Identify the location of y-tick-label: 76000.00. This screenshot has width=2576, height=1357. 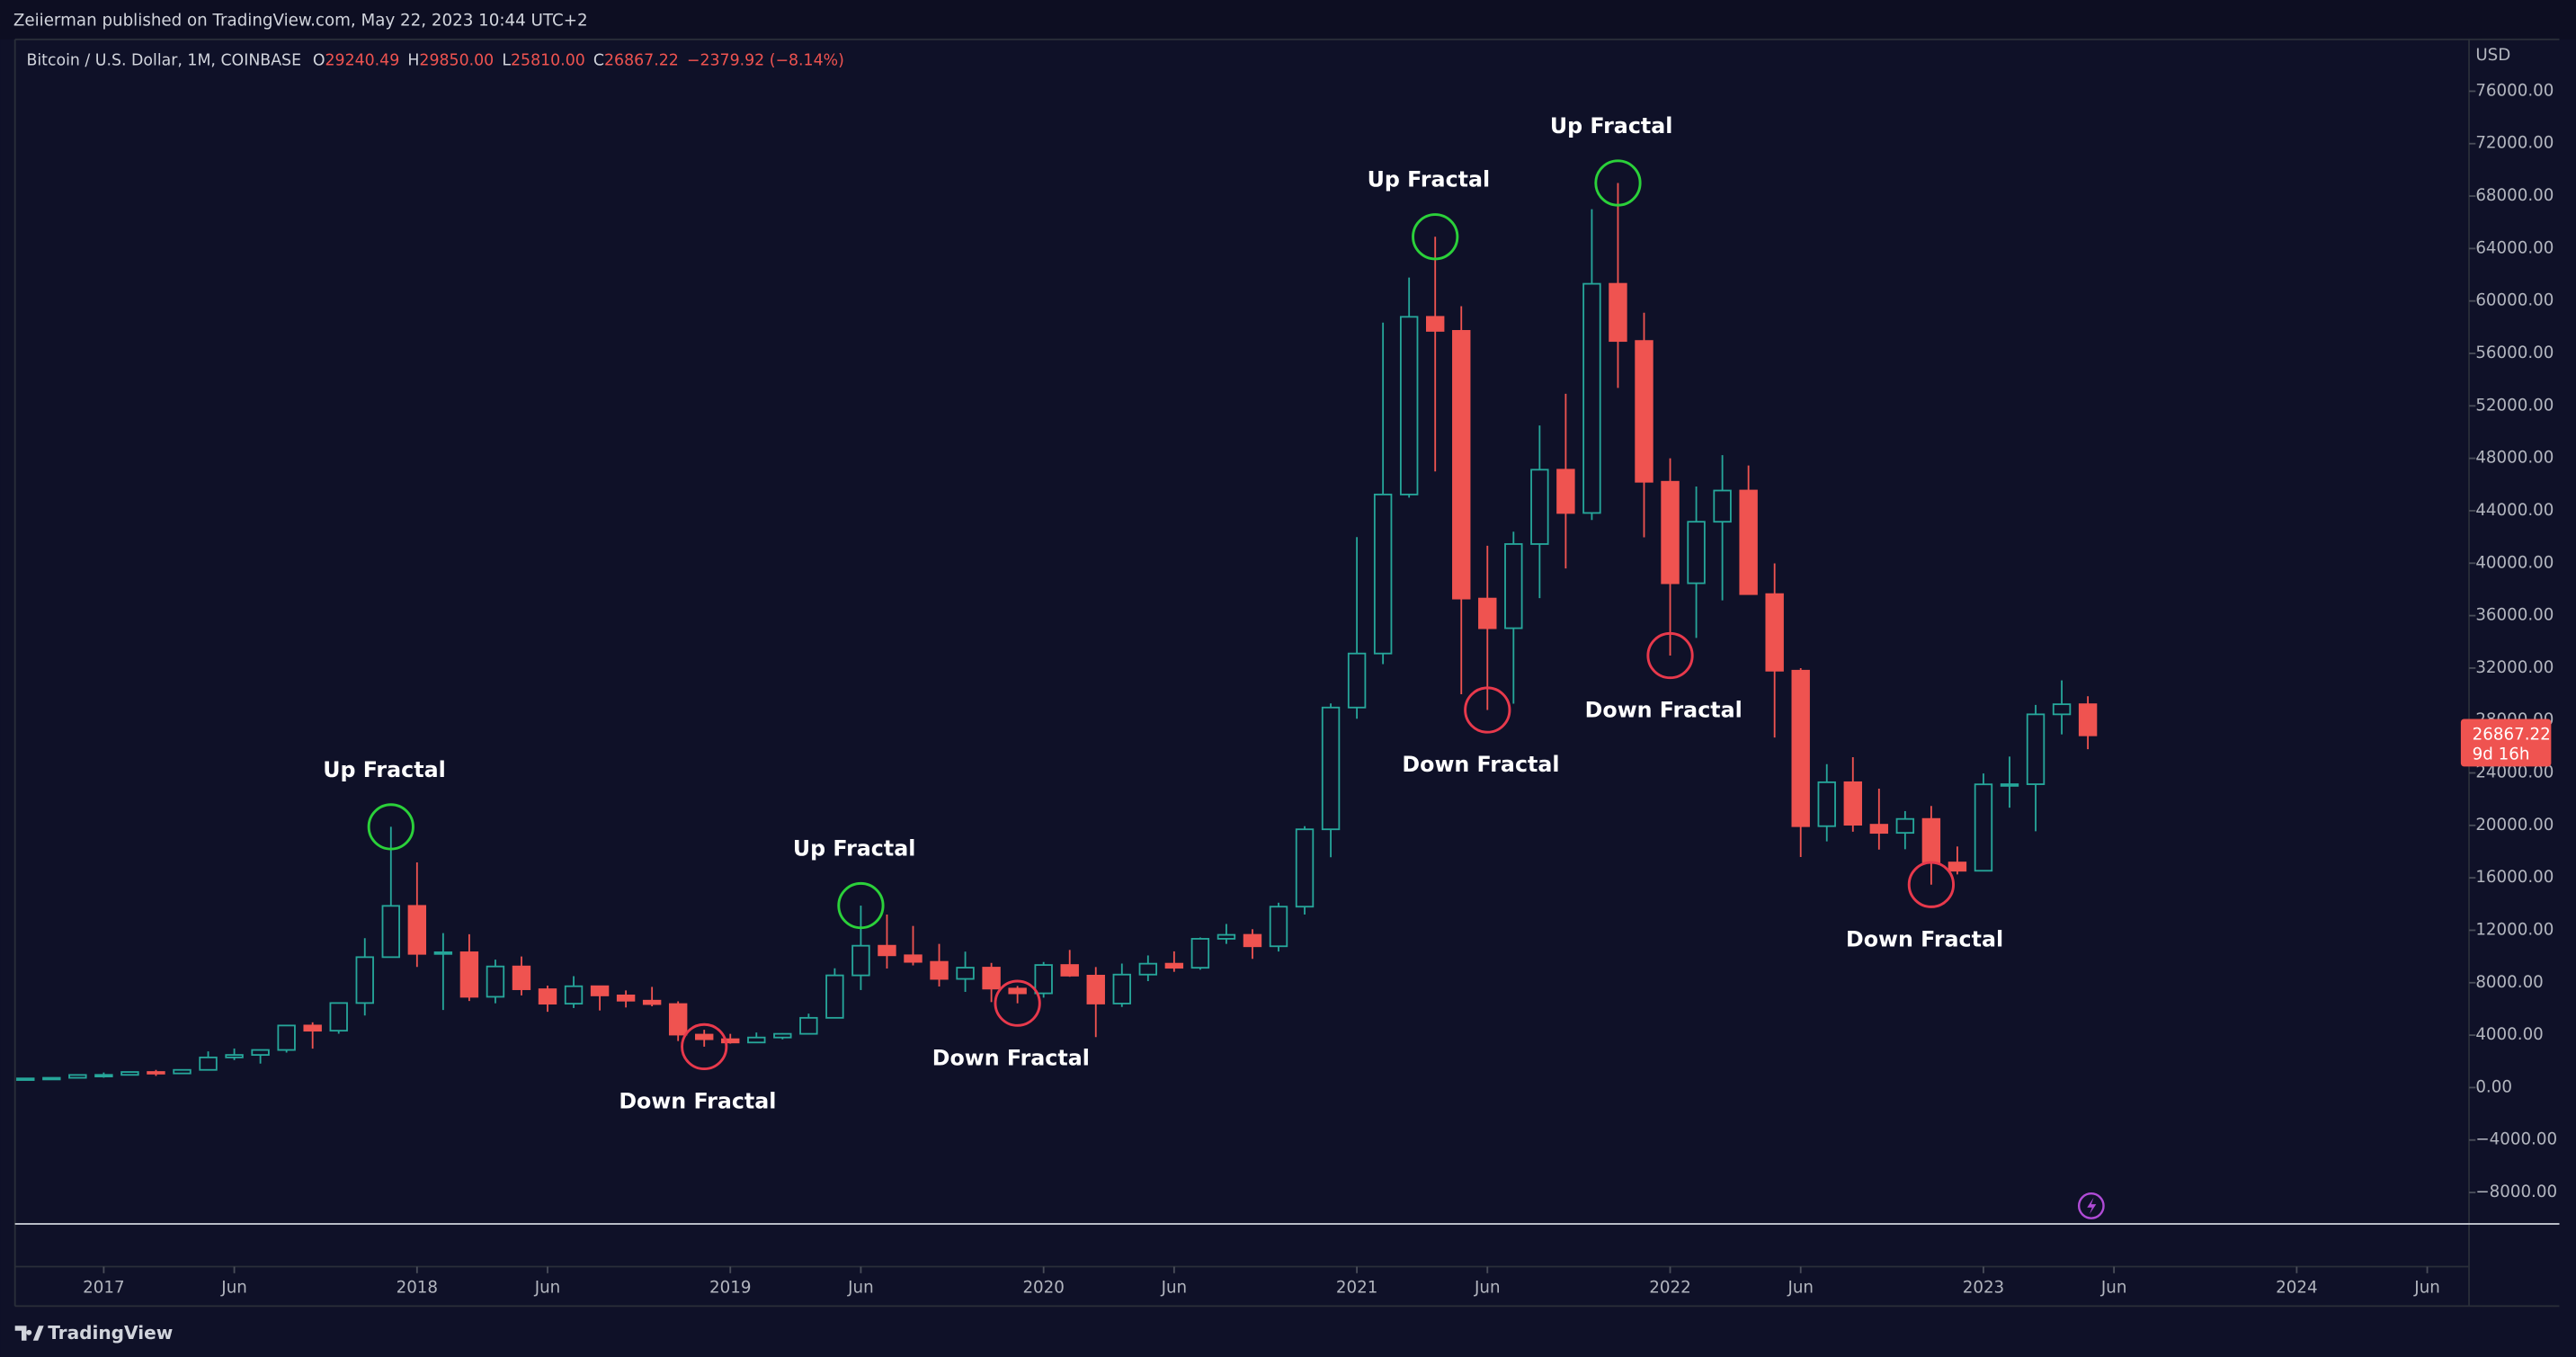
(2514, 90).